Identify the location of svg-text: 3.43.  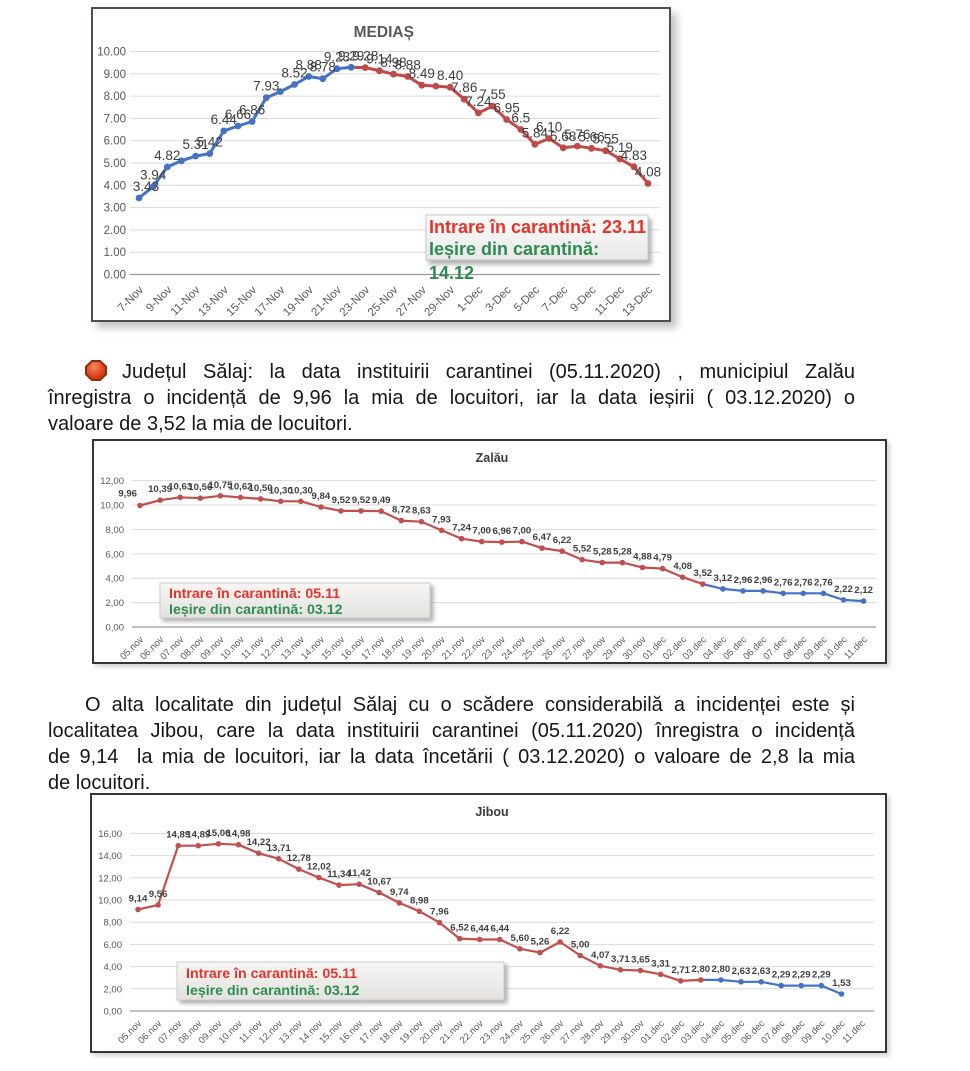
(146, 186).